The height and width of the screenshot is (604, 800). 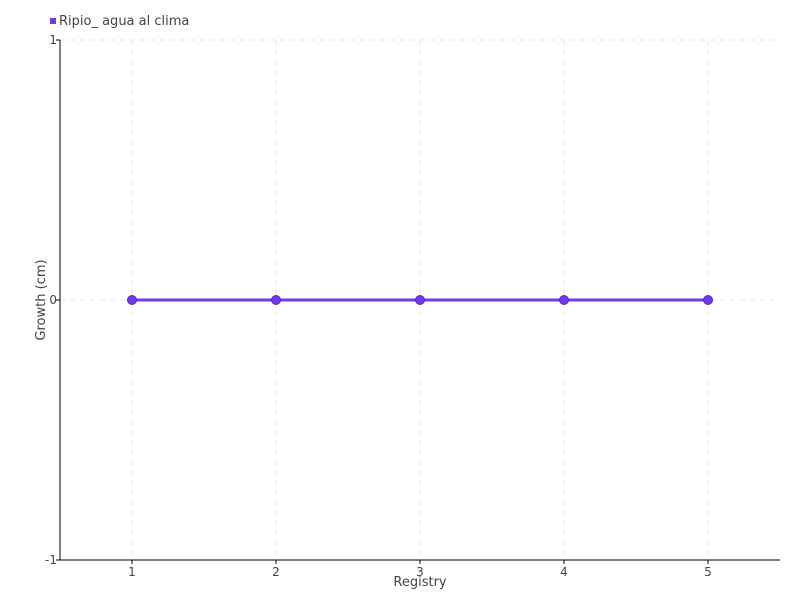 I want to click on series, so click(x=420, y=300).